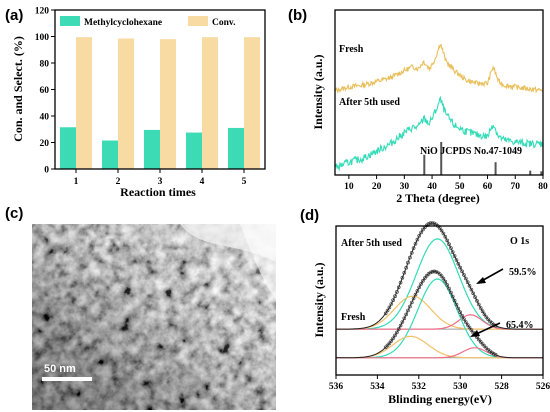  I want to click on xps-title: O 1s, so click(519, 241).